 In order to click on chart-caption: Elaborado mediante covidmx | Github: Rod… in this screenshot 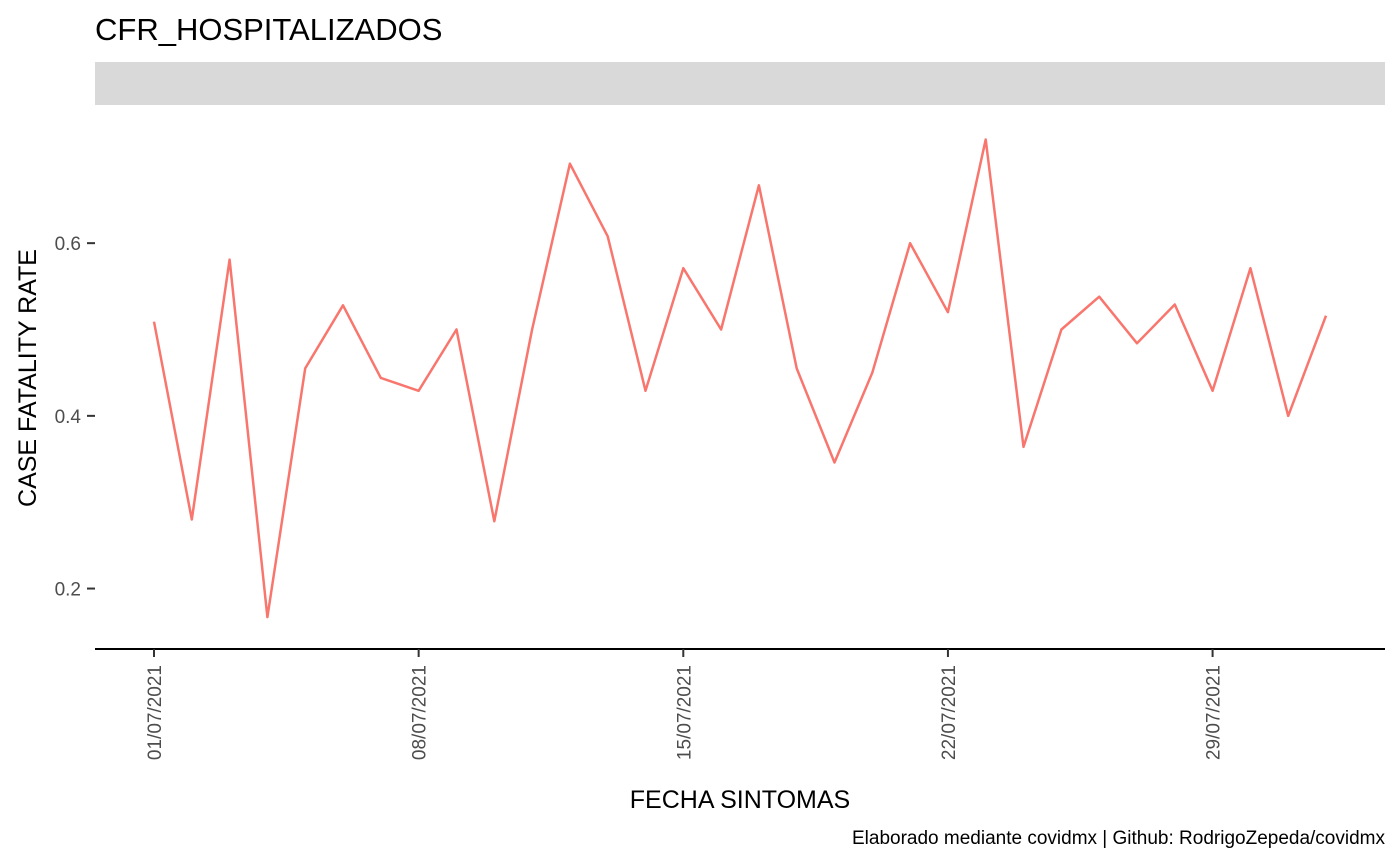, I will do `click(1118, 838)`.